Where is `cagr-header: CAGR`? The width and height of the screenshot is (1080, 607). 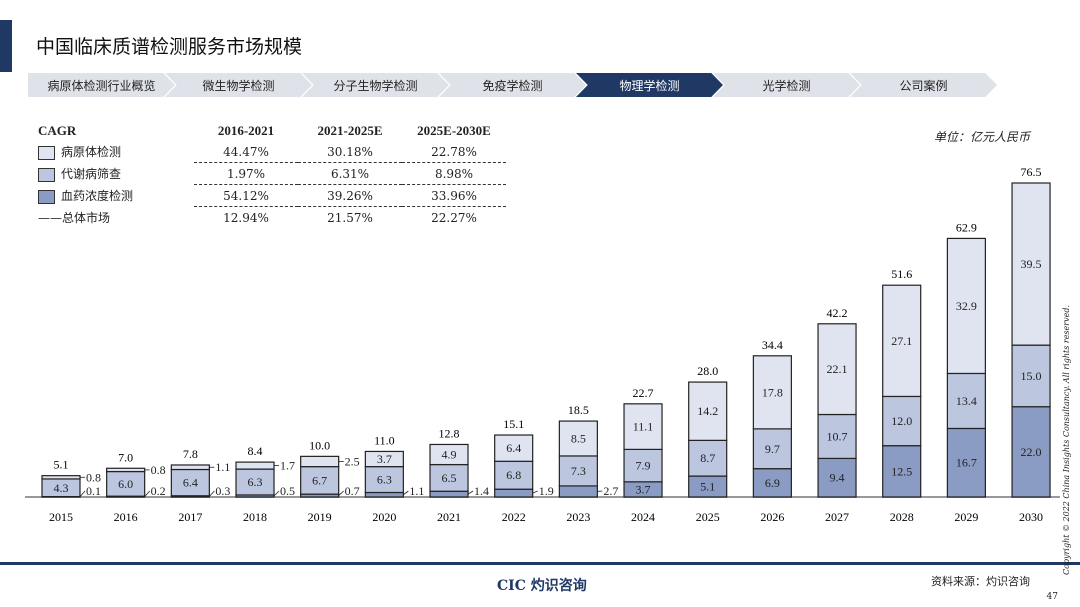 cagr-header: CAGR is located at coordinates (57, 130).